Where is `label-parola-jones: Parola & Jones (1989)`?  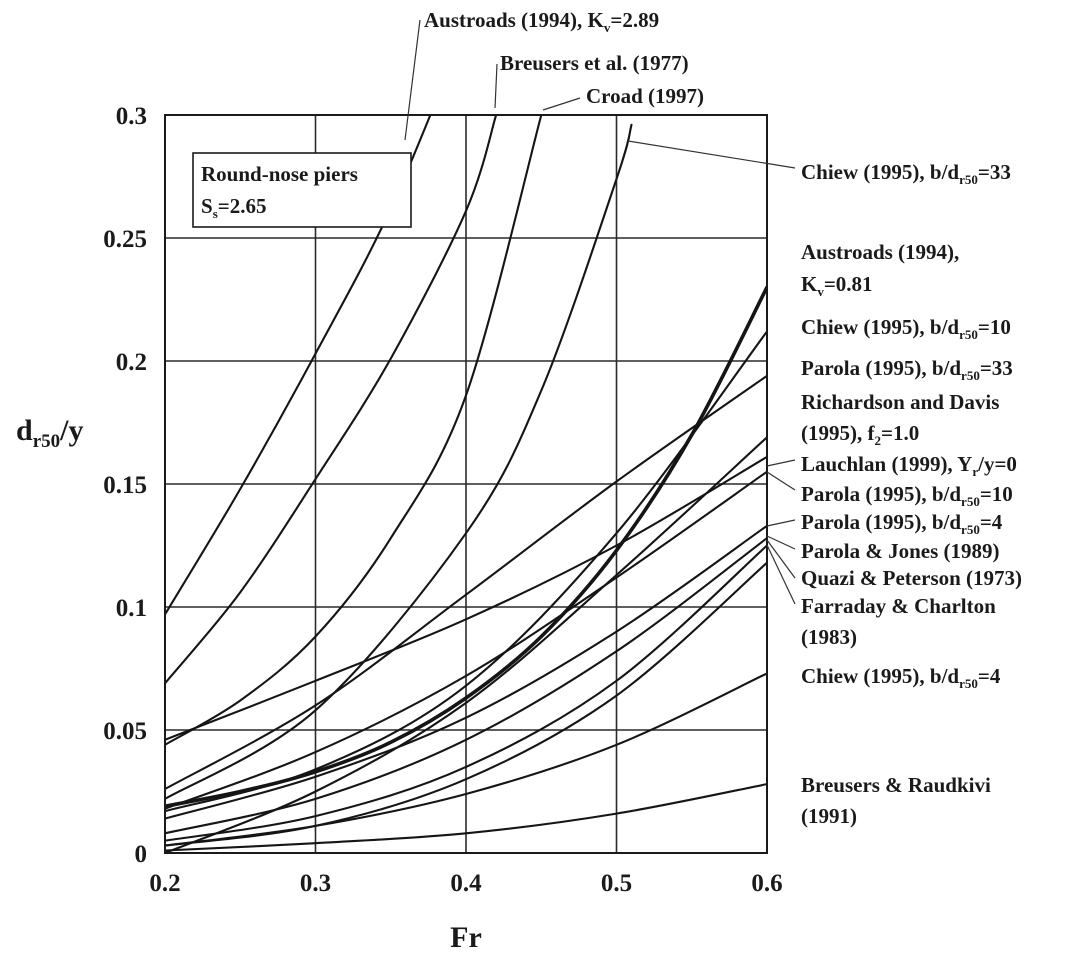
label-parola-jones: Parola & Jones (1989) is located at coordinates (900, 551).